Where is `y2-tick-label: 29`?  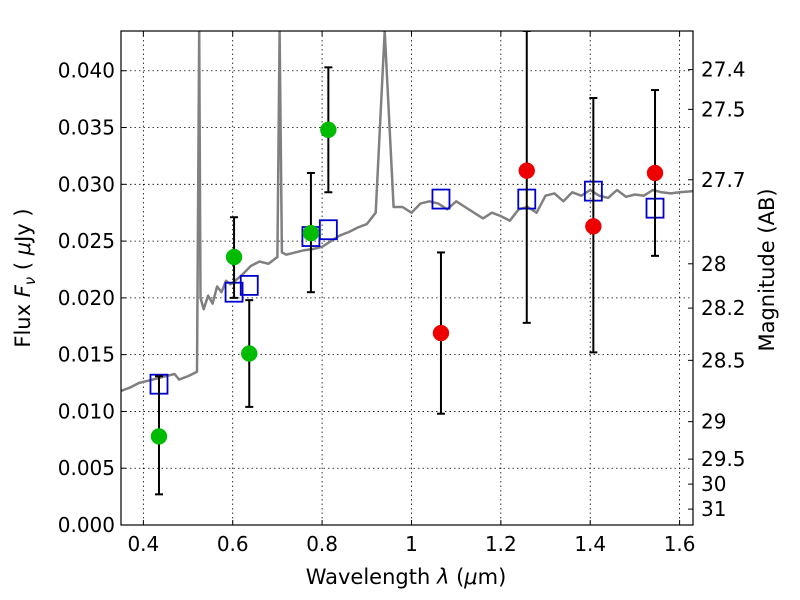
y2-tick-label: 29 is located at coordinates (713, 422).